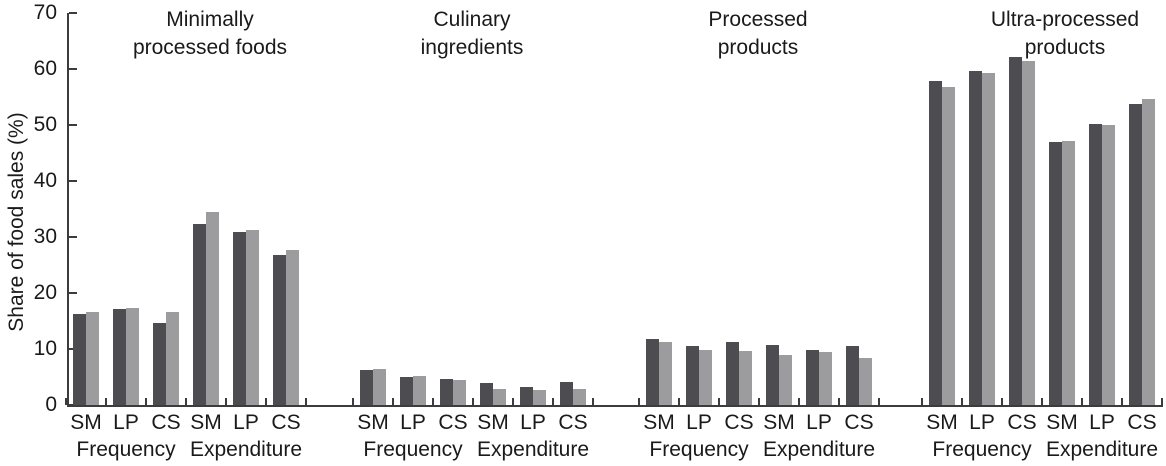 Image resolution: width=1166 pixels, height=466 pixels. Describe the element at coordinates (472, 34) in the screenshot. I see `group-title: Culinary ingredients` at that location.